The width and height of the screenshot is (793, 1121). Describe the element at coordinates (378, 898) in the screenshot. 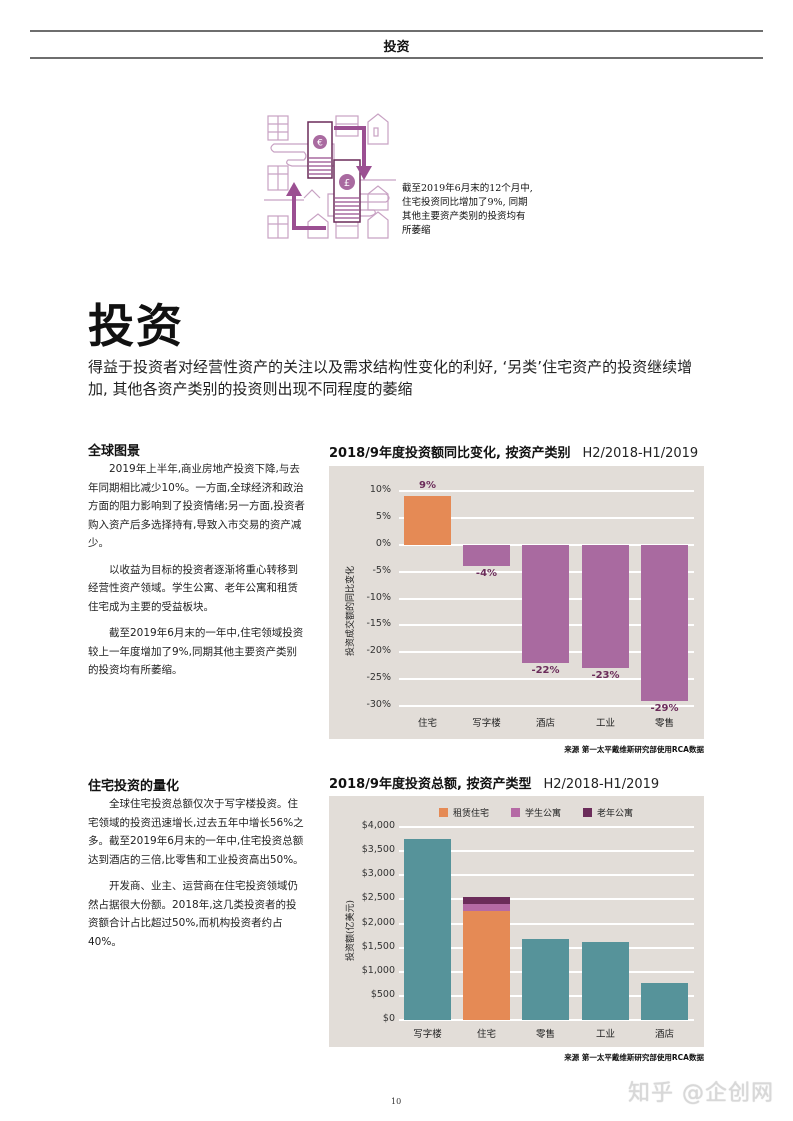

I see `y-tick-label: $2,500` at that location.